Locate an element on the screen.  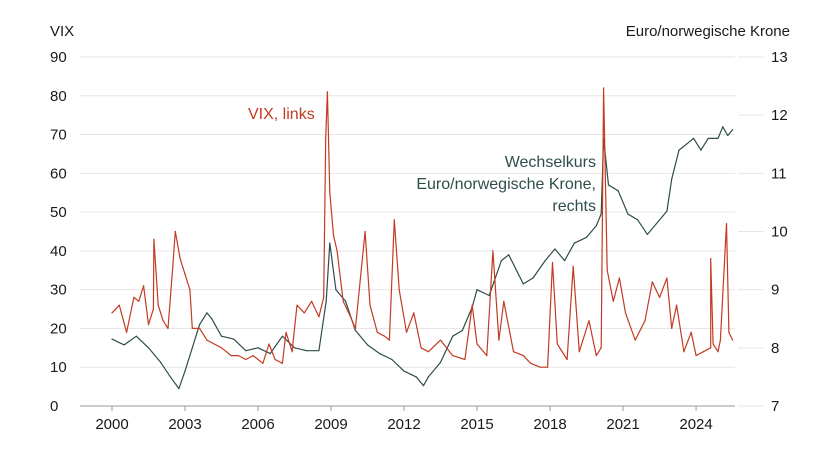
right-tick-label: 11 is located at coordinates (779, 173).